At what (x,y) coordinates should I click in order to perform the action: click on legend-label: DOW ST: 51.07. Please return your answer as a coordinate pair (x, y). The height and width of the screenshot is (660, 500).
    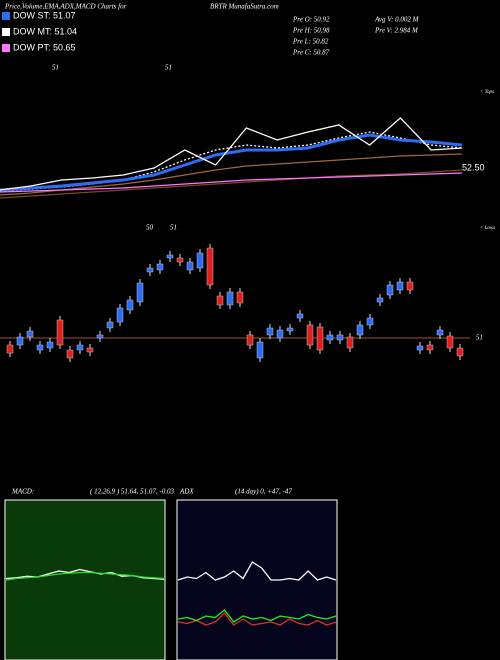
    Looking at the image, I should click on (44, 15).